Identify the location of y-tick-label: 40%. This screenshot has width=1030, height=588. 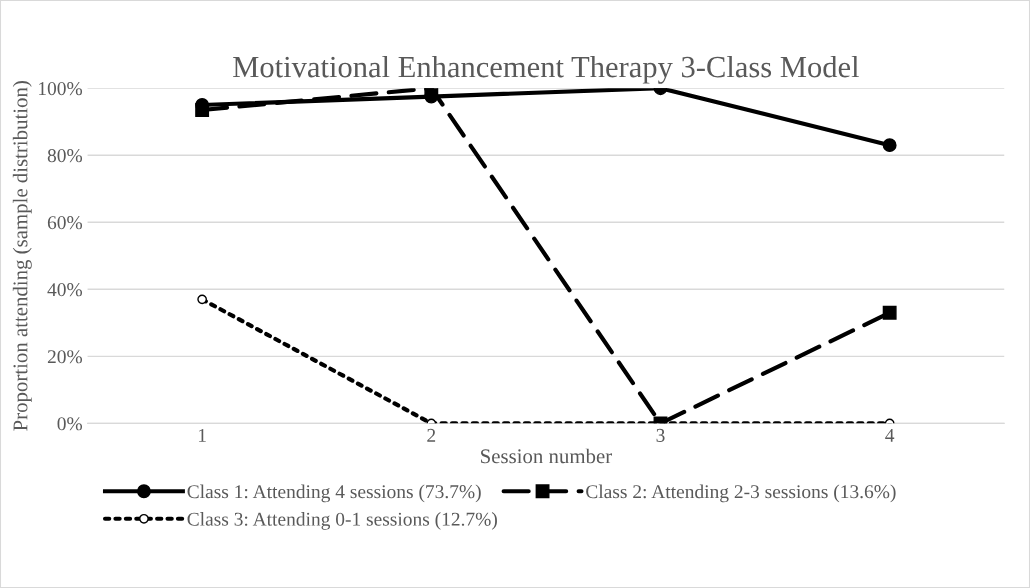
(65, 290).